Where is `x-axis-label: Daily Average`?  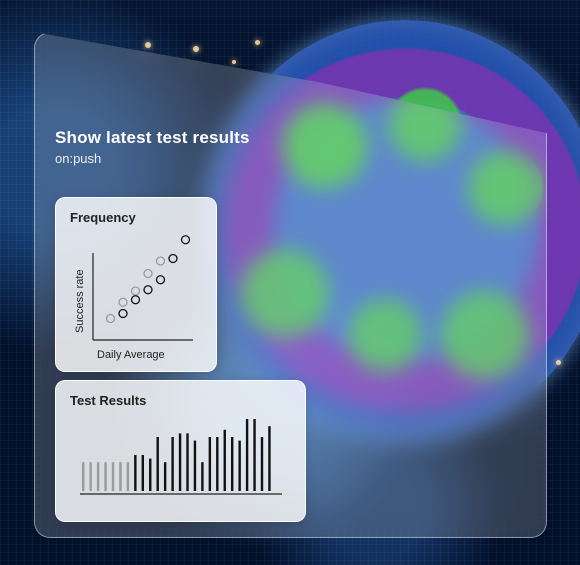 x-axis-label: Daily Average is located at coordinates (131, 355).